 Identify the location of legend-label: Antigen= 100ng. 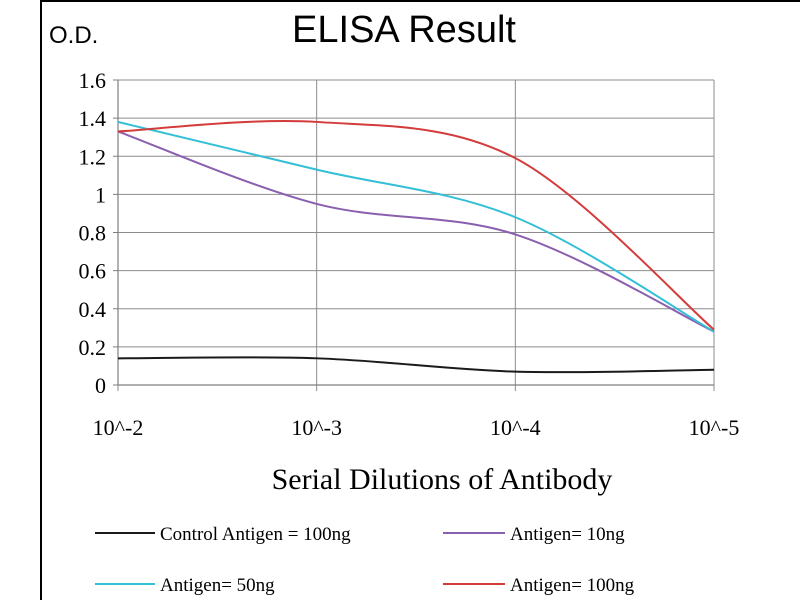
(572, 585).